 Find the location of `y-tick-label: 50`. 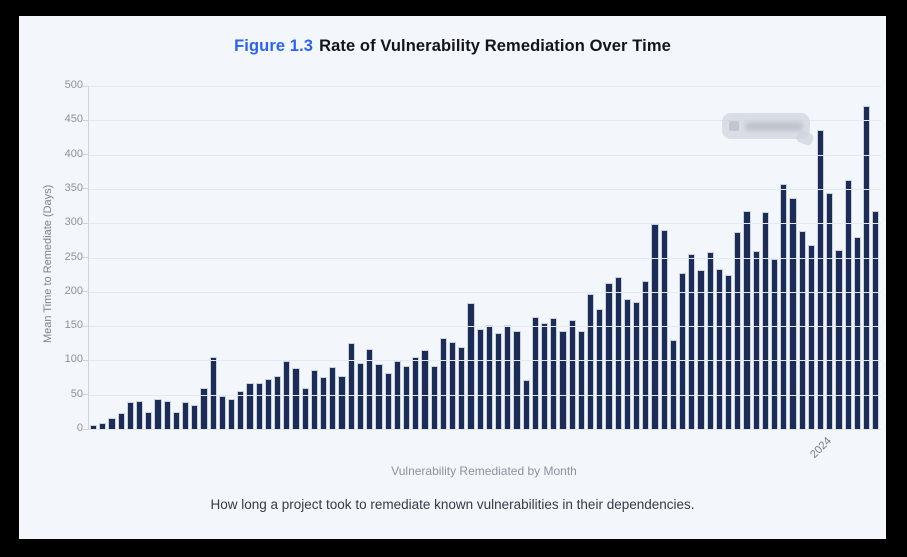

y-tick-label: 50 is located at coordinates (76, 393).